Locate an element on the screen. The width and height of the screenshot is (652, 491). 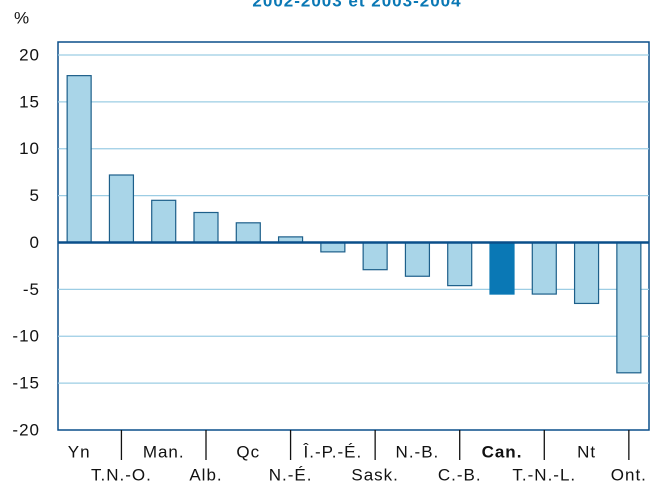
x-tick-label: Nt is located at coordinates (586, 451).